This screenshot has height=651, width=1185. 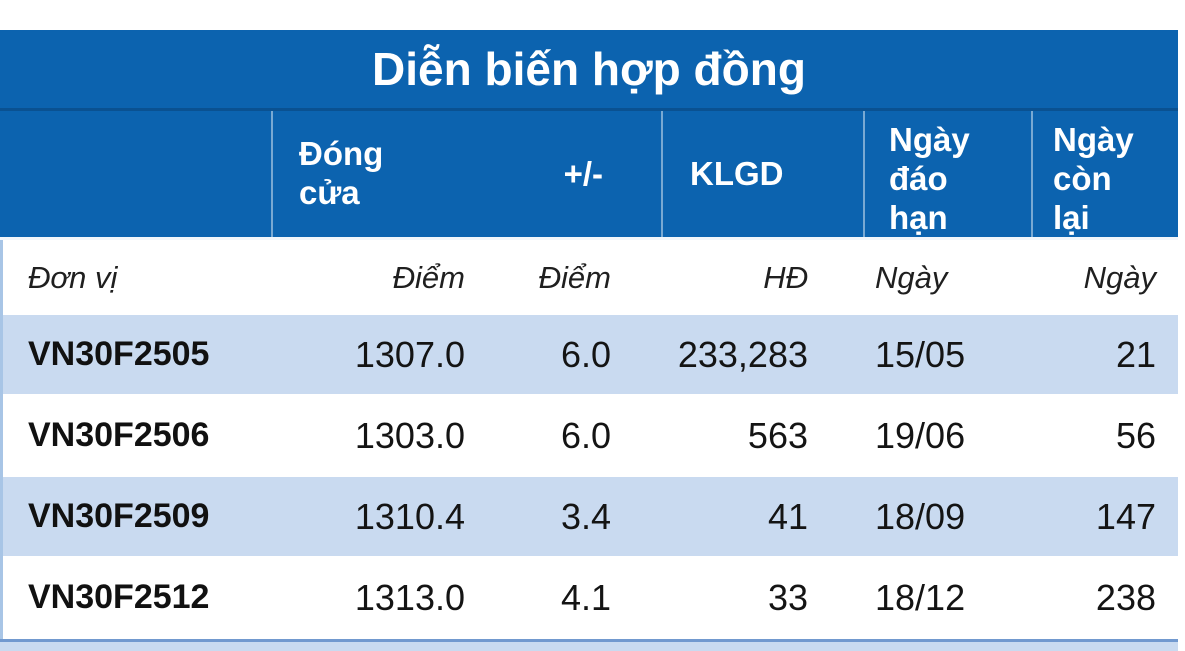 What do you see at coordinates (787, 516) in the screenshot?
I see `cell-volume: 41` at bounding box center [787, 516].